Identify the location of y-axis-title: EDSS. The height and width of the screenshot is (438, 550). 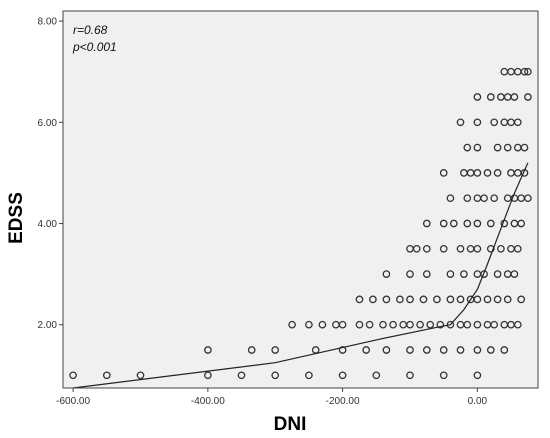
(16, 218).